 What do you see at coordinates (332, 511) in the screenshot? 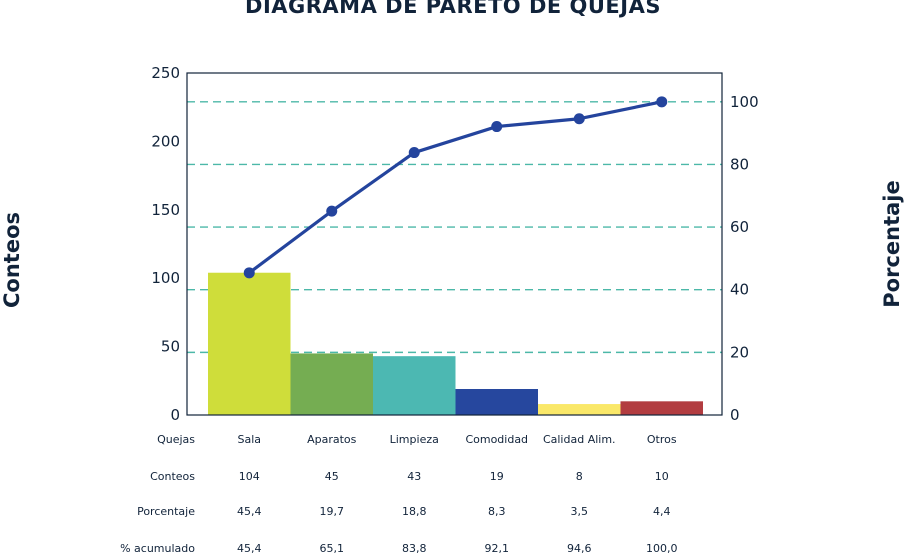
I see `table-cell: 19,7` at bounding box center [332, 511].